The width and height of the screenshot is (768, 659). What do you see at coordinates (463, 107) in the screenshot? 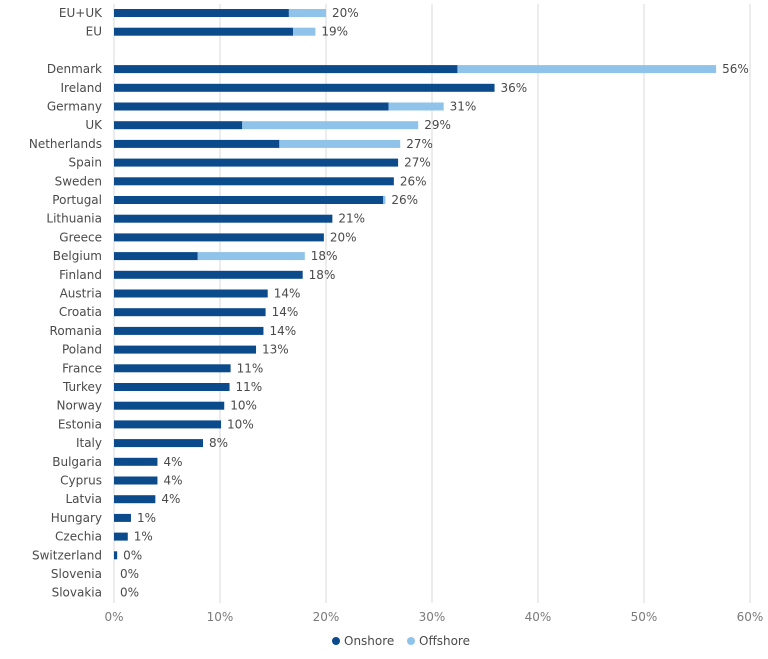
I see `value-label: 31%` at bounding box center [463, 107].